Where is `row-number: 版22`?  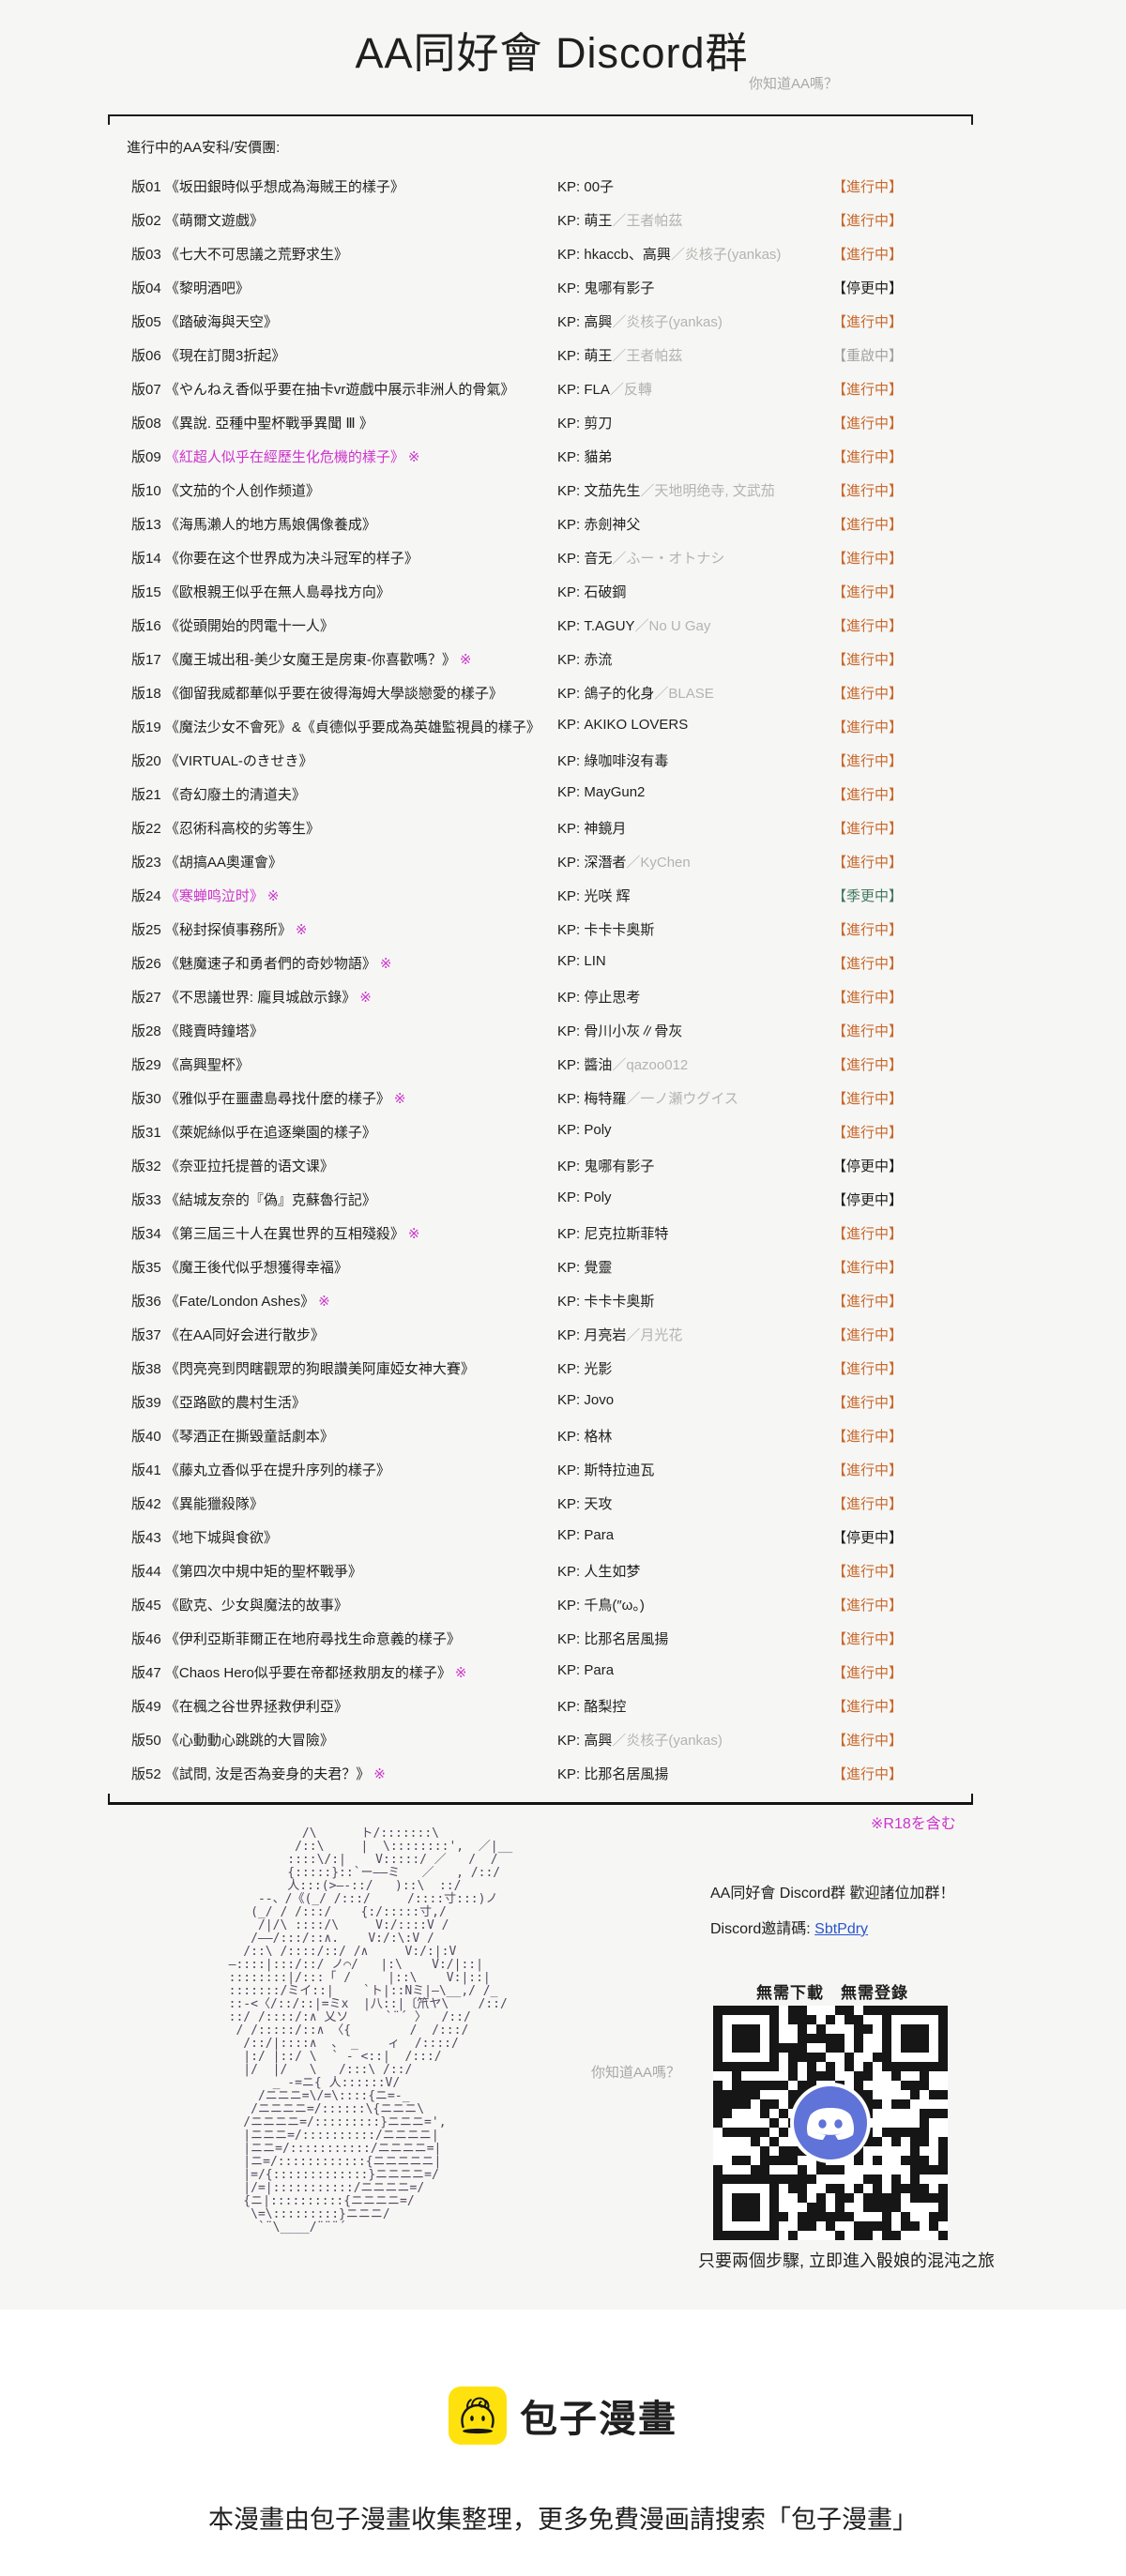
row-number: 版22 is located at coordinates (146, 829).